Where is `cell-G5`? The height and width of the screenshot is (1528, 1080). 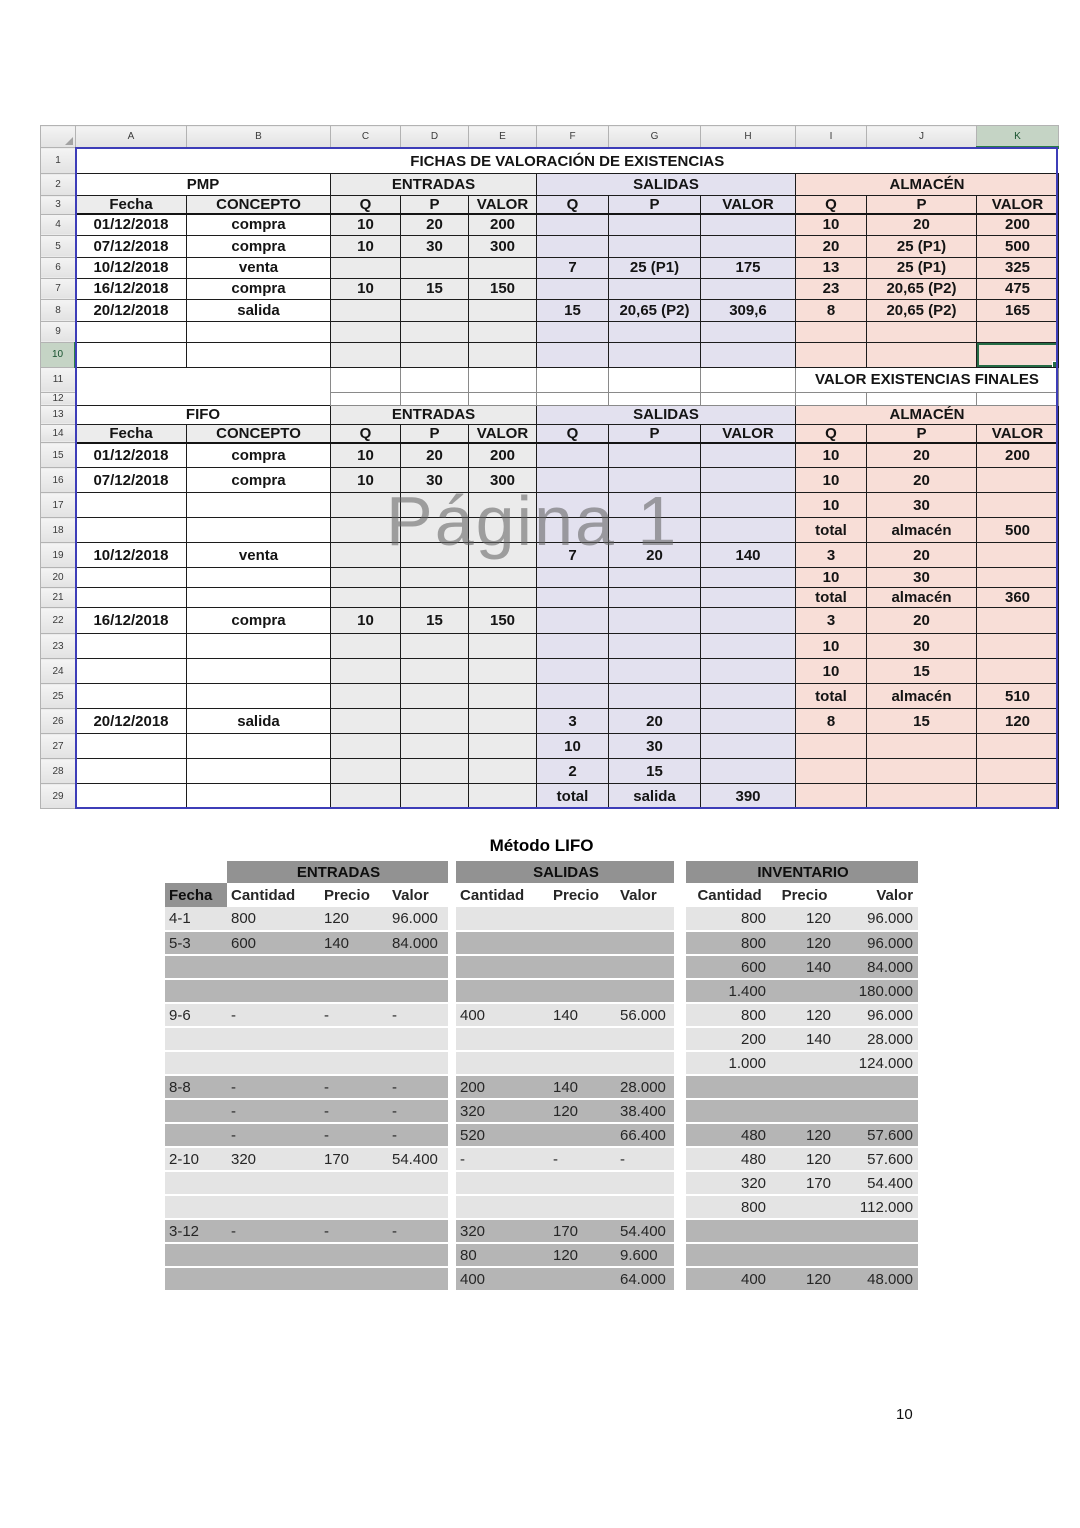
cell-G5 is located at coordinates (654, 246).